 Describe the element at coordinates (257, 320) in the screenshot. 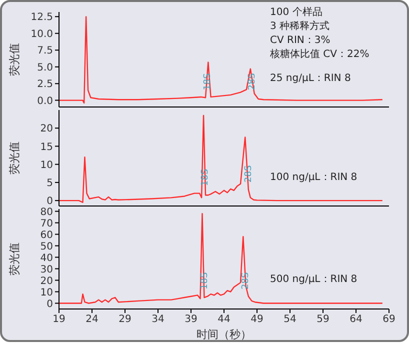

I see `x-tick-label: 49` at that location.